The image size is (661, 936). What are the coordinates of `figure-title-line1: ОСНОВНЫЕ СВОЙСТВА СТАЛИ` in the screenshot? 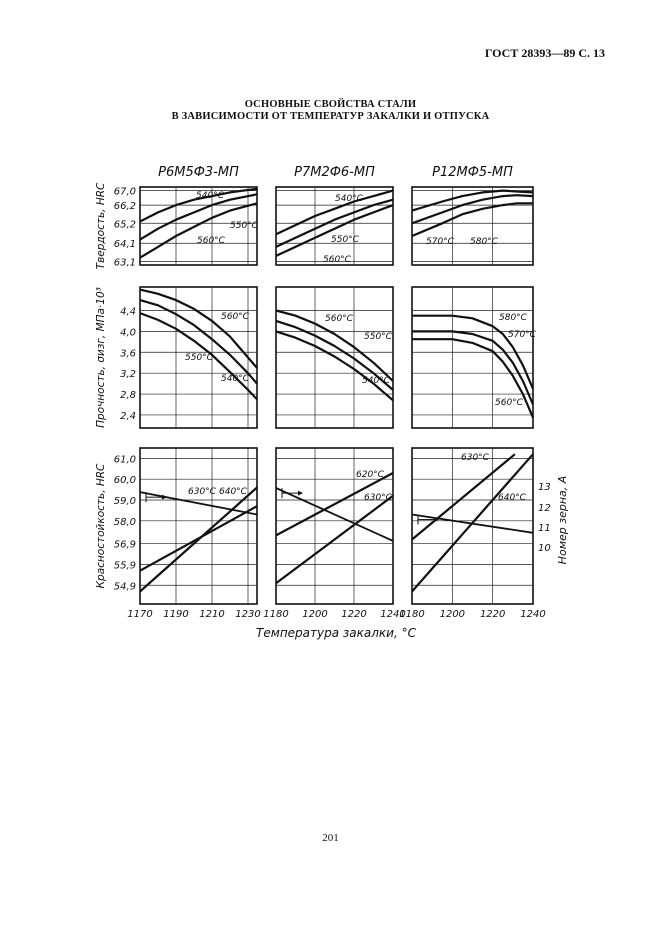 It's located at (330, 104).